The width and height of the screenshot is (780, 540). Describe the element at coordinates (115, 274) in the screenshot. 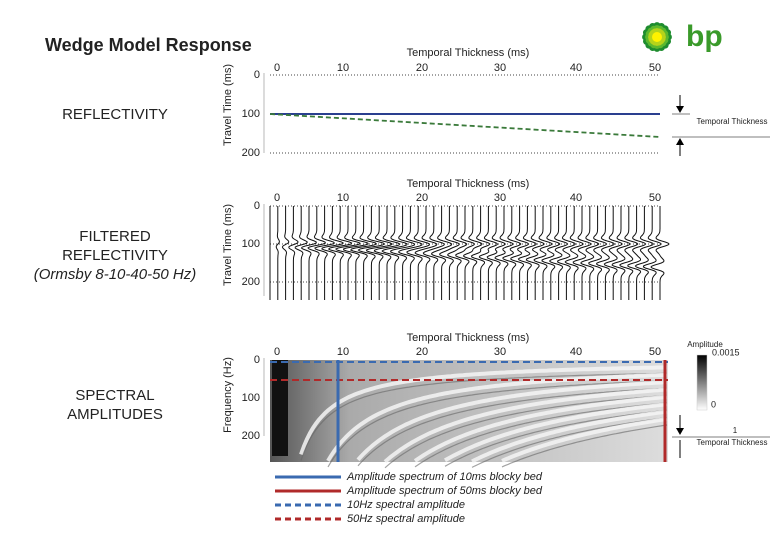

I see `panel-label: (Ormsby 8-10-40-50 Hz)` at that location.